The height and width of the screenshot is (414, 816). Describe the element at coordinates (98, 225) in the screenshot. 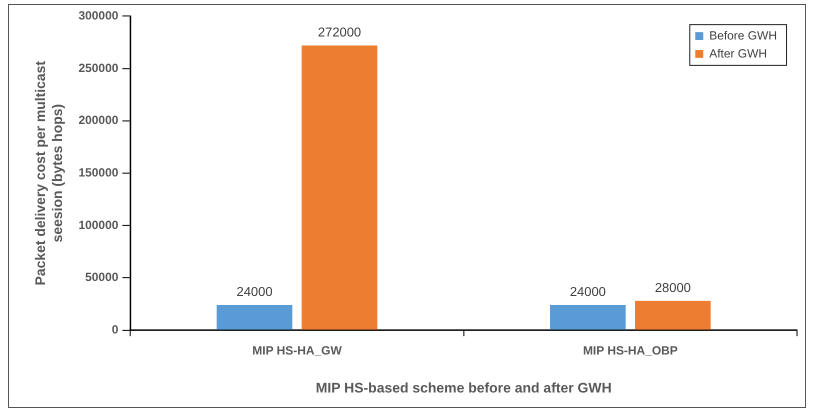

I see `y-tick-label: 100000` at that location.